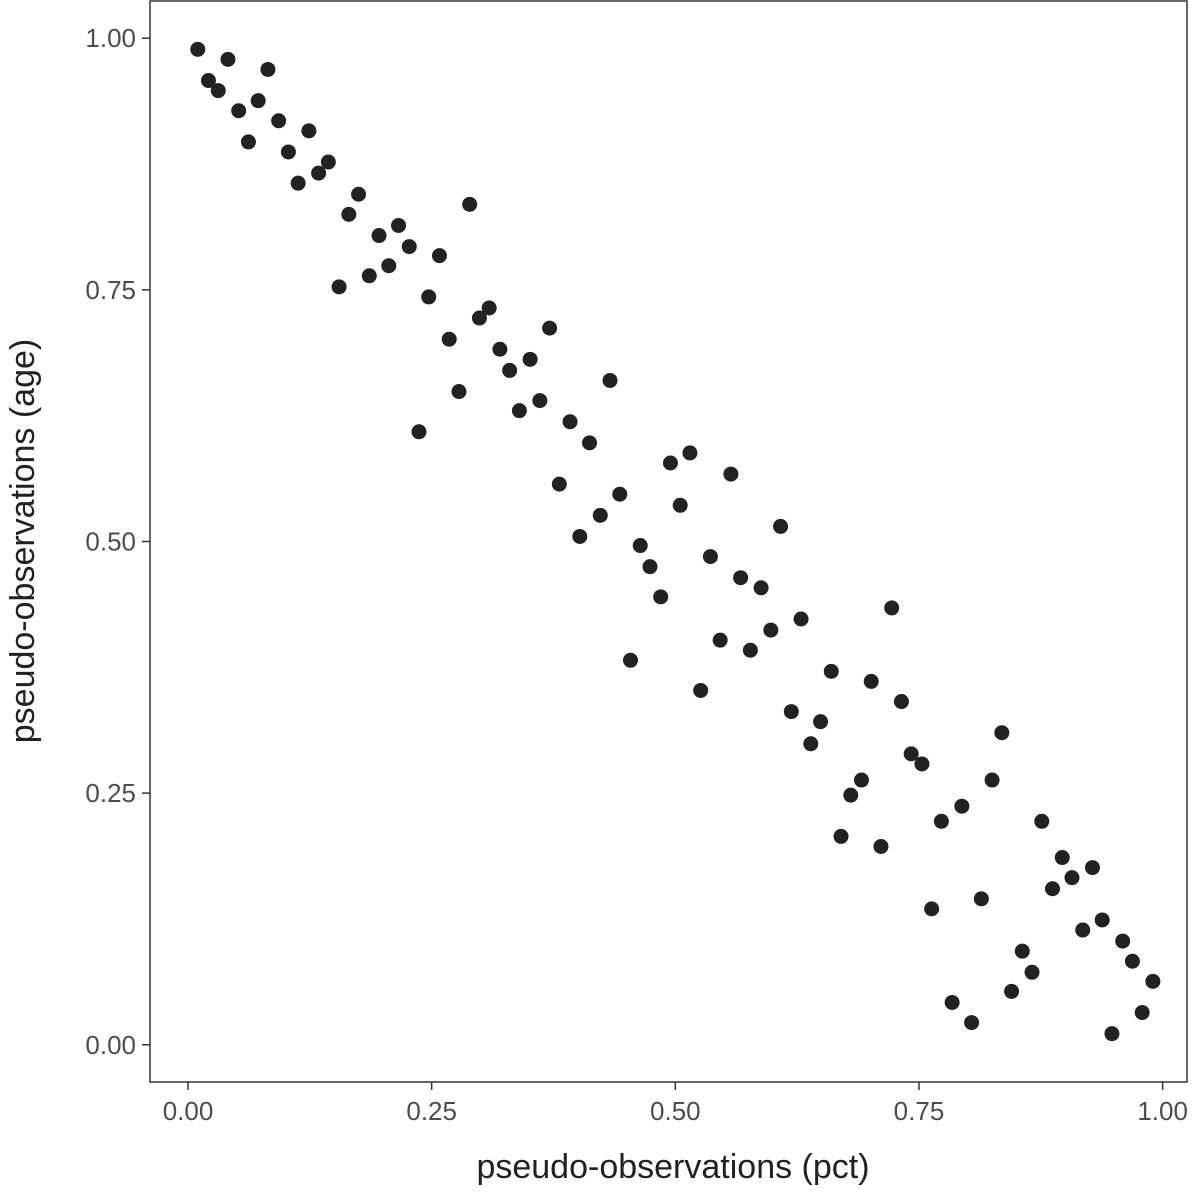  I want to click on y-tick-label: 0.75, so click(110, 290).